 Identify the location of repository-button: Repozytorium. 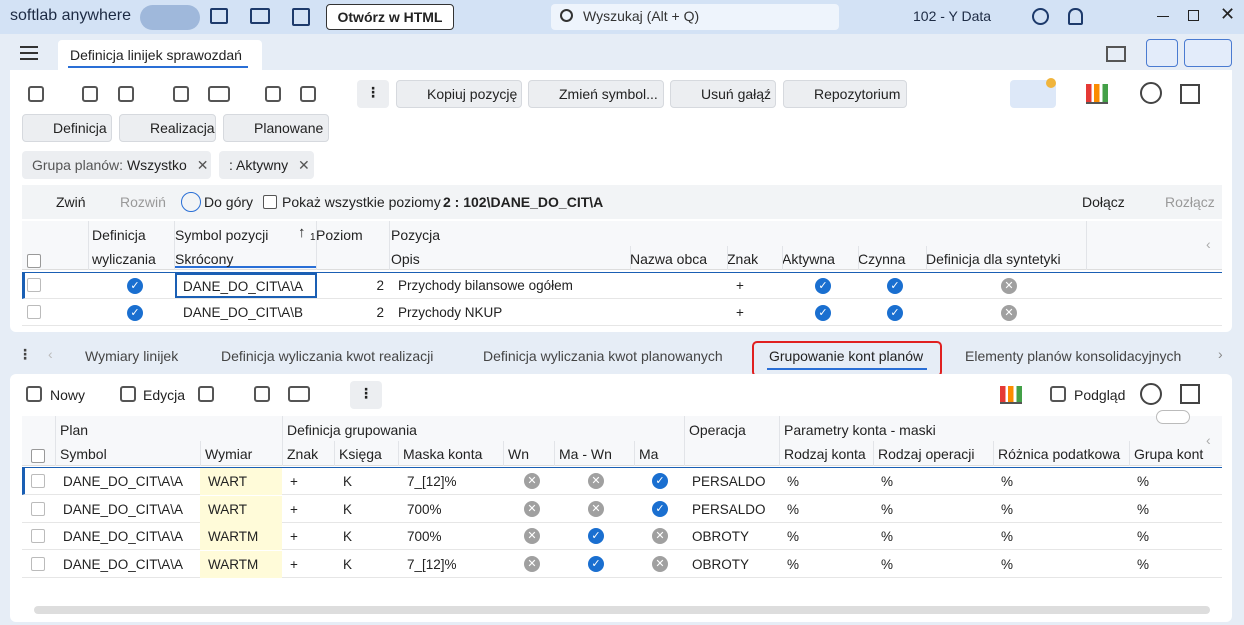
(845, 94).